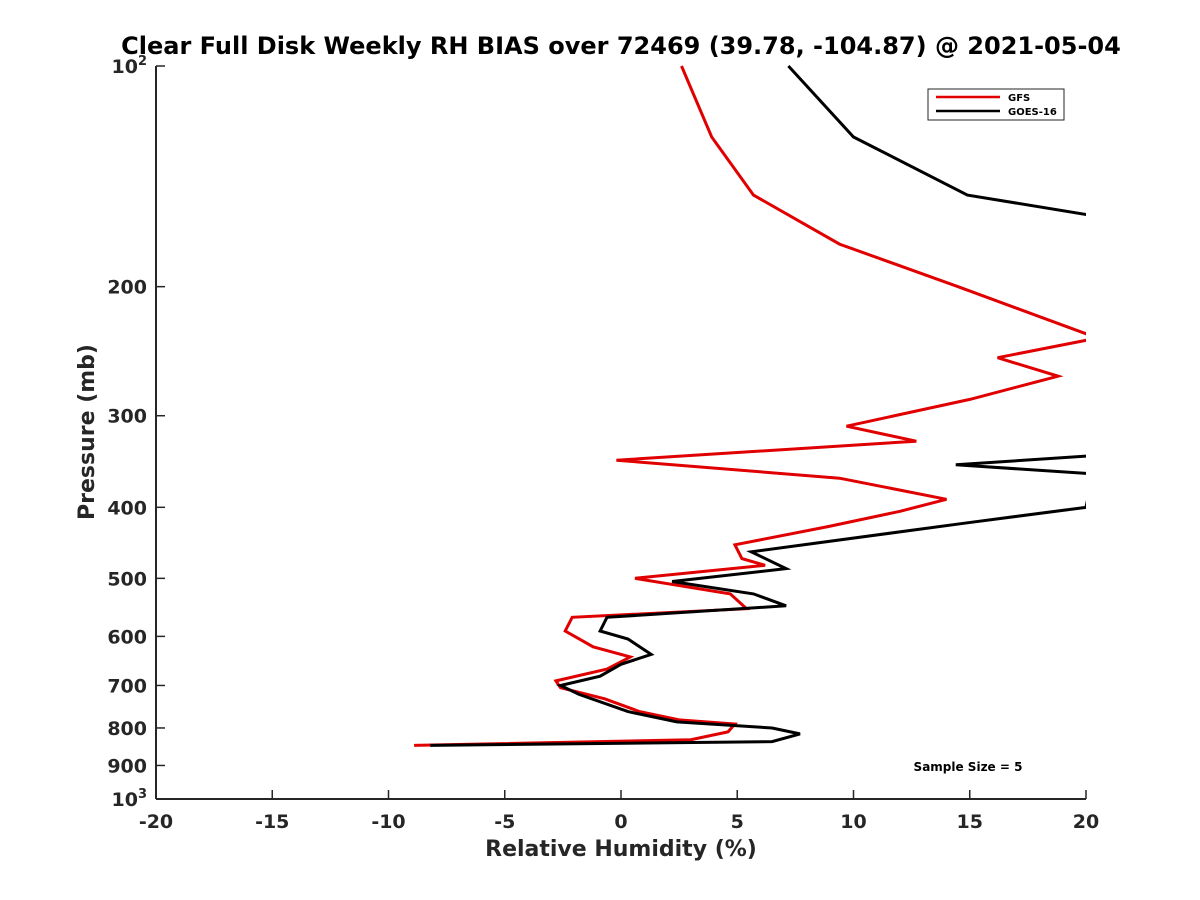 This screenshot has width=1200, height=900. What do you see at coordinates (127, 288) in the screenshot?
I see `y-tick-label: 200` at bounding box center [127, 288].